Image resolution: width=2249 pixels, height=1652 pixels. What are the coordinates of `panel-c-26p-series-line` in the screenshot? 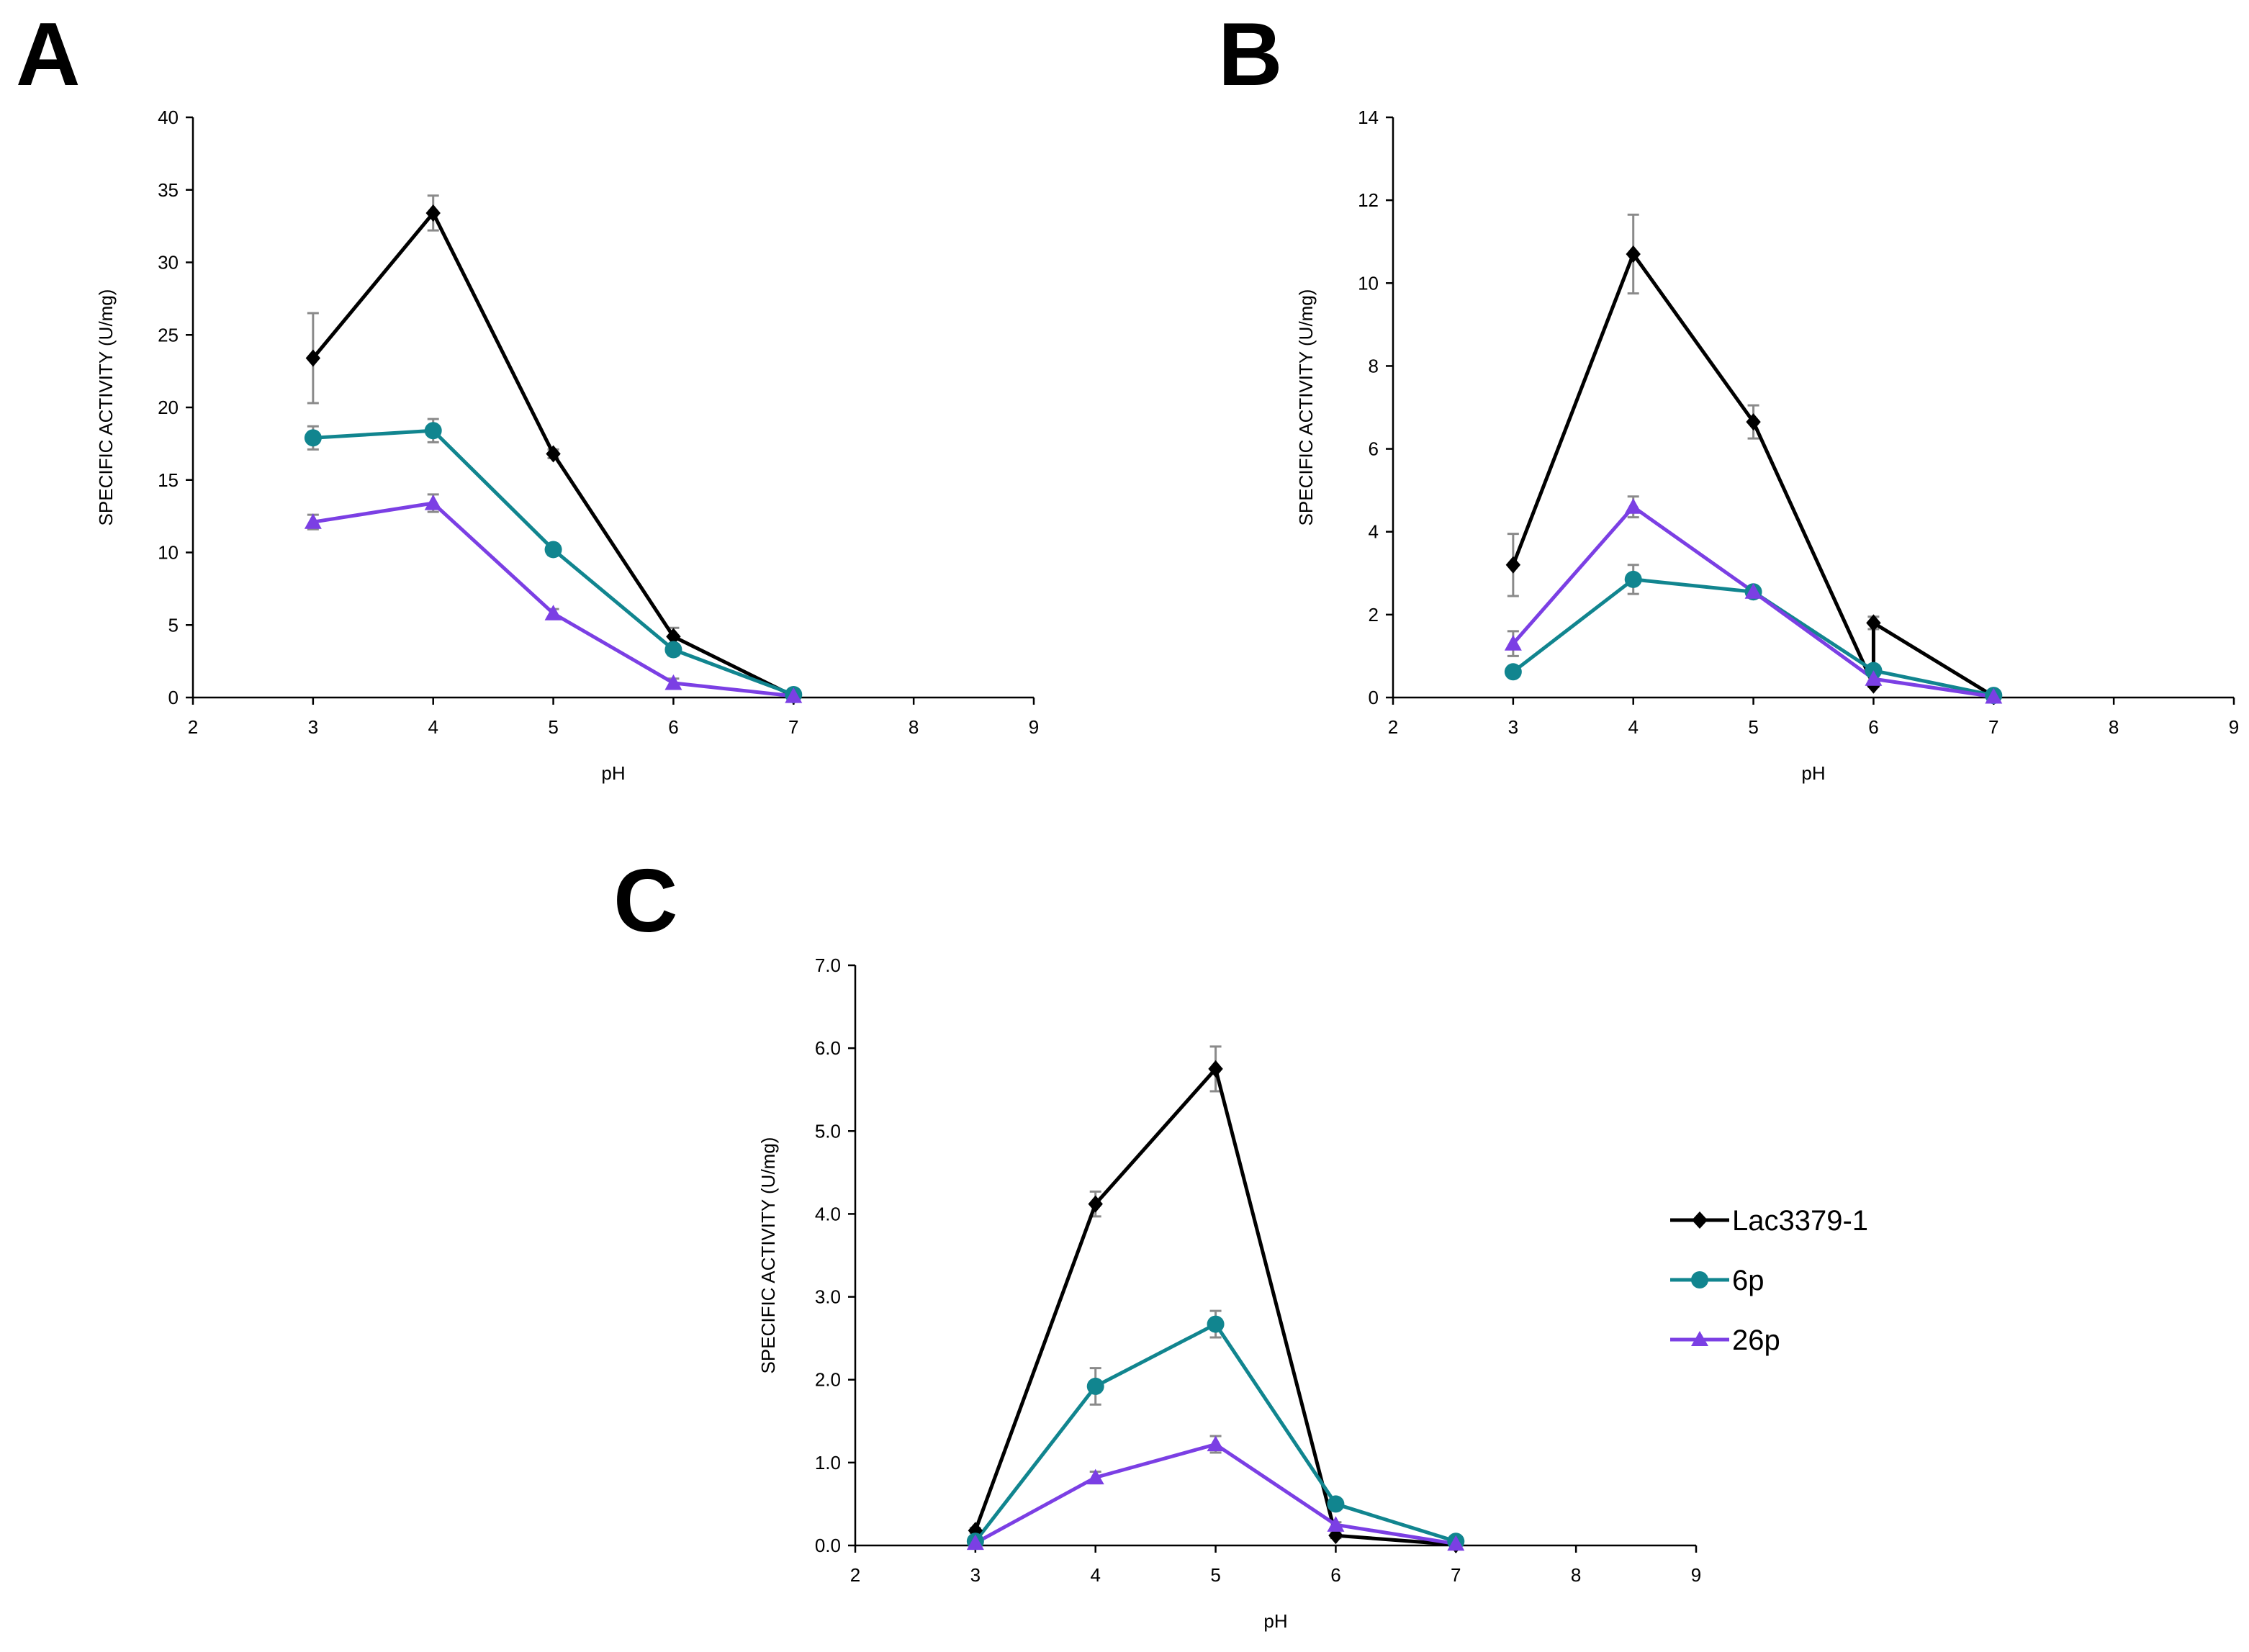 It's located at (1215, 1494).